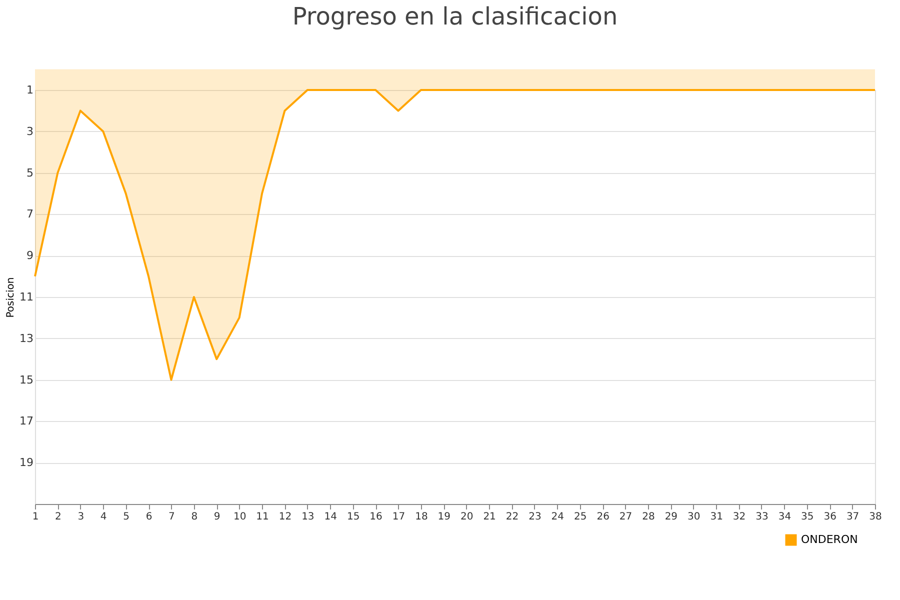 The image size is (900, 600). What do you see at coordinates (785, 517) in the screenshot?
I see `x-tick-label: 34` at bounding box center [785, 517].